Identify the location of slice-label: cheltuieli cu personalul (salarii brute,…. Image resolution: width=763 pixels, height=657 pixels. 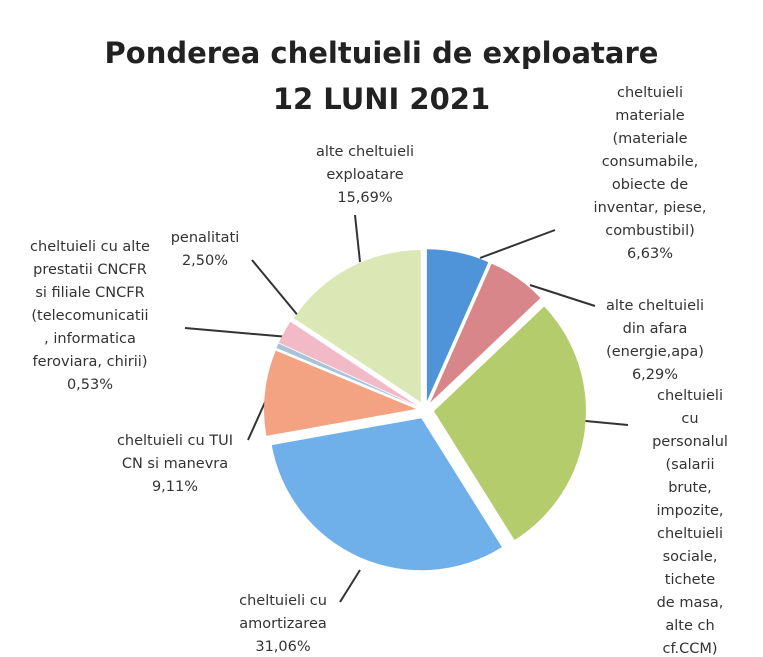
(690, 521).